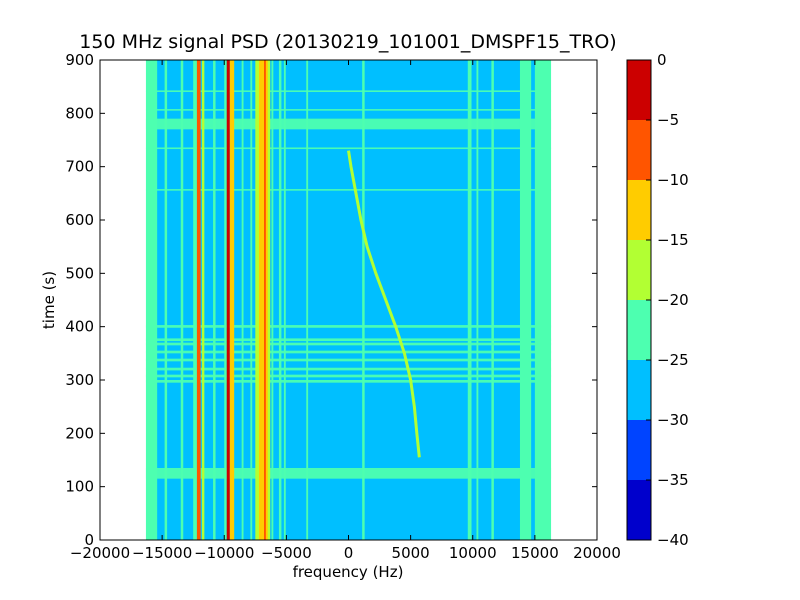 This screenshot has width=800, height=600. What do you see at coordinates (224, 553) in the screenshot?
I see `x-tick-label: −10000` at bounding box center [224, 553].